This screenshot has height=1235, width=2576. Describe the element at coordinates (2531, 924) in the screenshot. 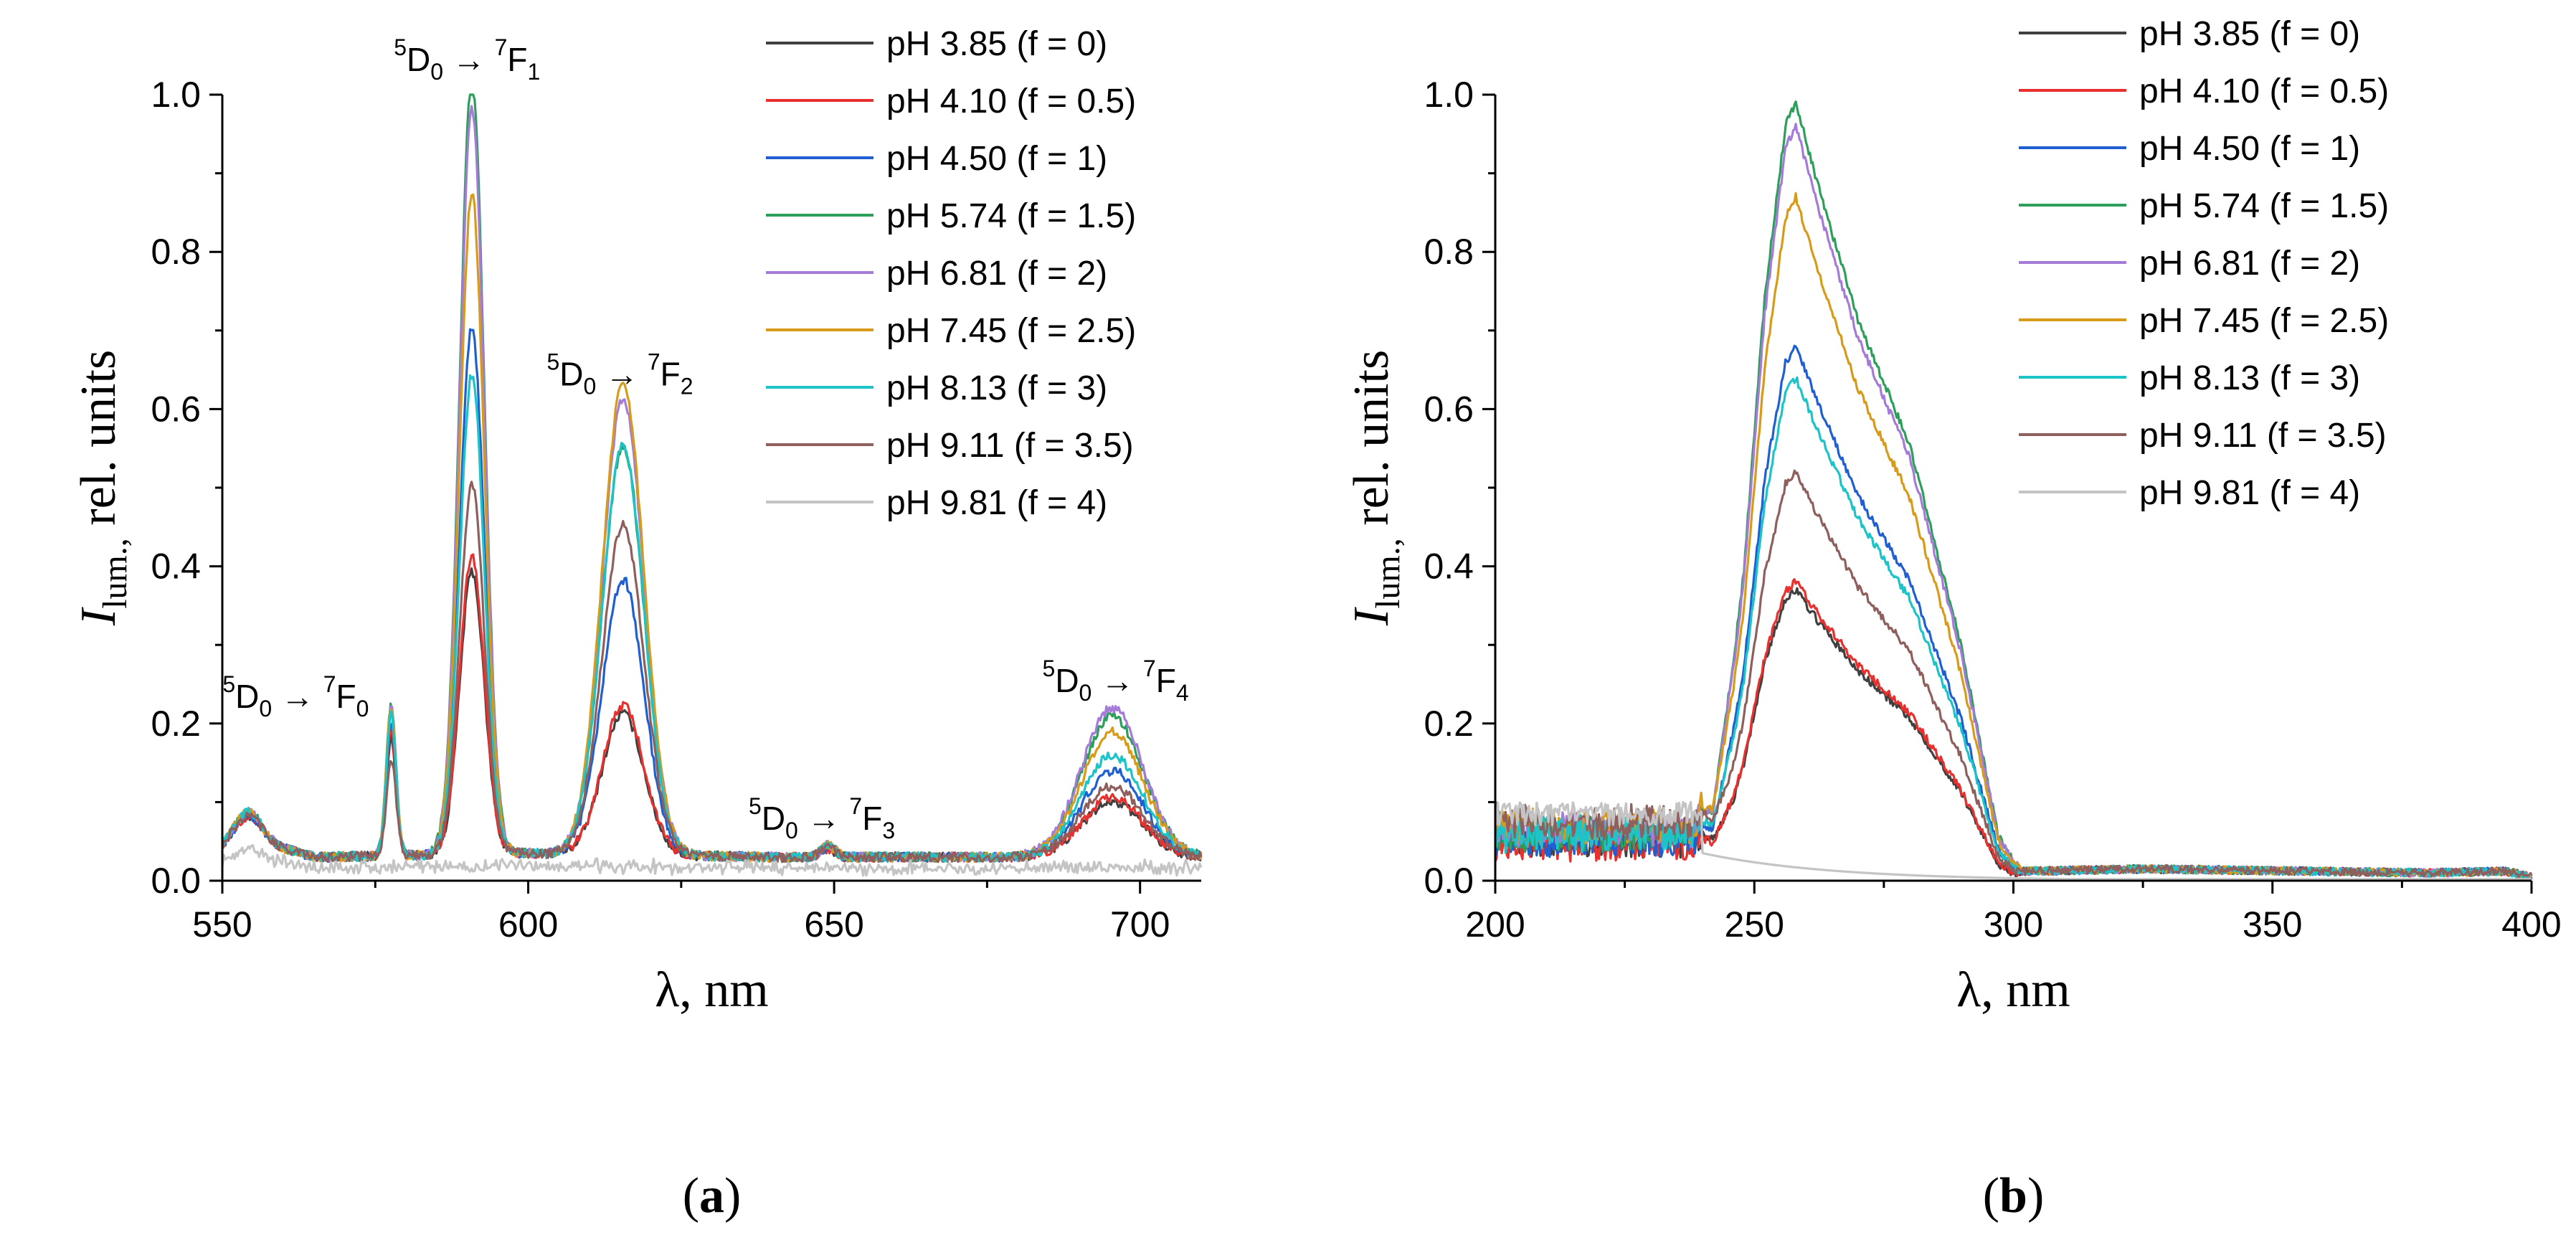

I see `x-tick-label: 400` at that location.